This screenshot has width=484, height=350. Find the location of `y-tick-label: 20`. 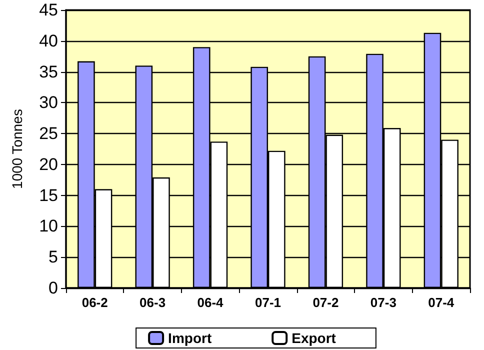

y-tick-label: 20 is located at coordinates (48, 164).